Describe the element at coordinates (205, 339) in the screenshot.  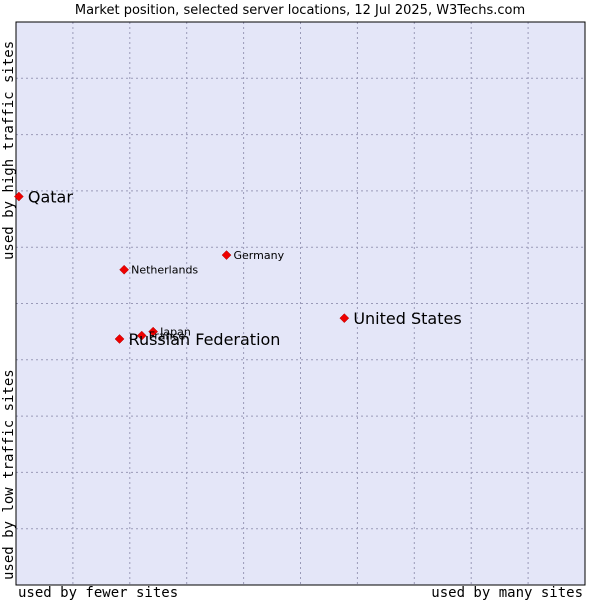
I see `point-label: Russian Federation` at that location.